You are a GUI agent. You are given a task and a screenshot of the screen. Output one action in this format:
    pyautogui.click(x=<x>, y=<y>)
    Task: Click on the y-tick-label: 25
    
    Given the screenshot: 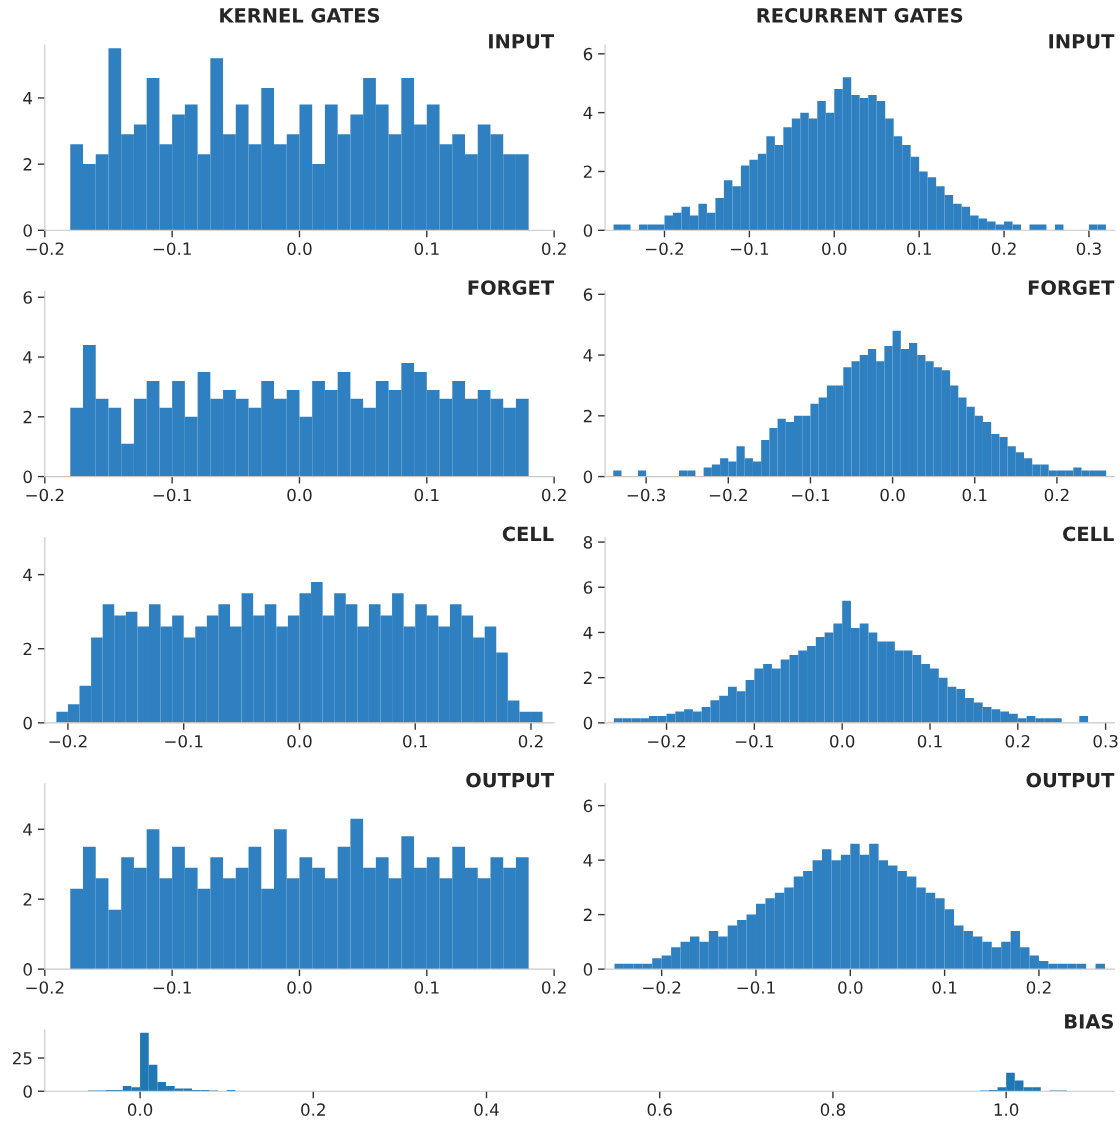 What is the action you would take?
    pyautogui.click(x=22, y=1058)
    